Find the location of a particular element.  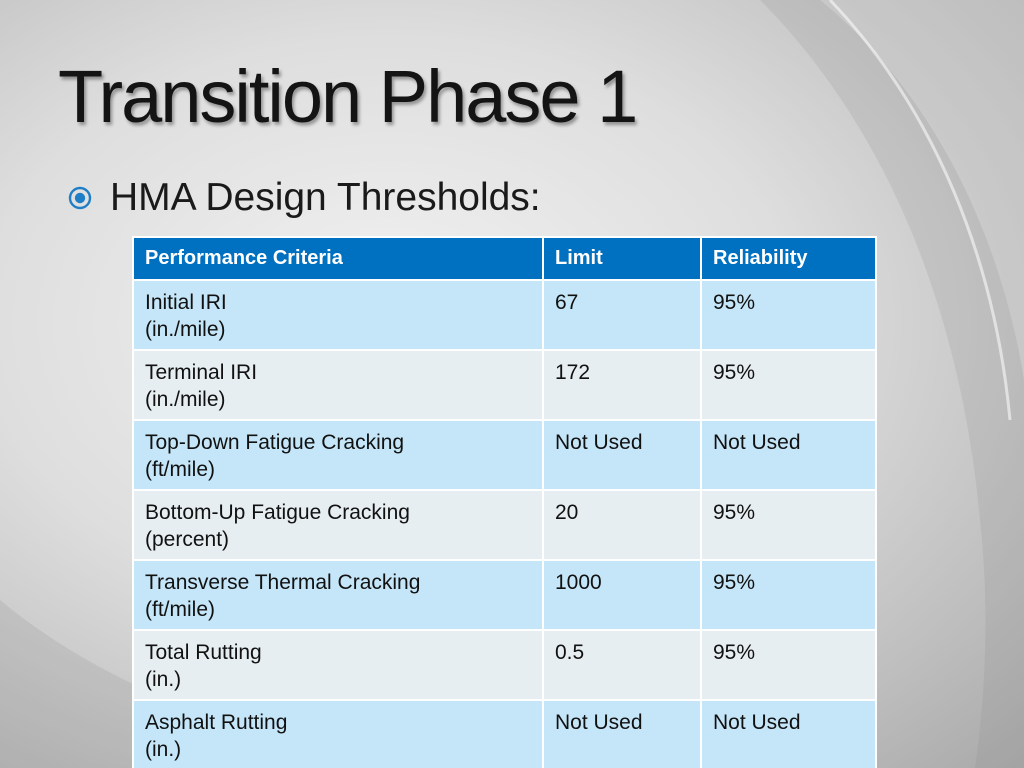

criteria-name: Terminal IRI is located at coordinates (201, 372).